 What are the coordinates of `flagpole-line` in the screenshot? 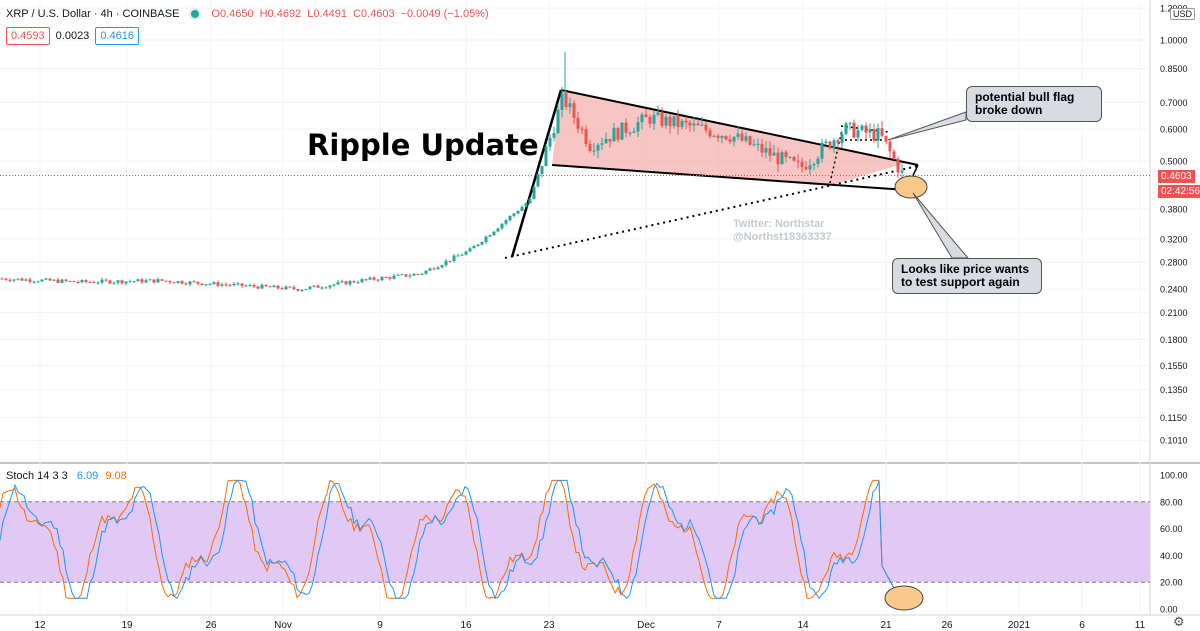 It's located at (536, 173).